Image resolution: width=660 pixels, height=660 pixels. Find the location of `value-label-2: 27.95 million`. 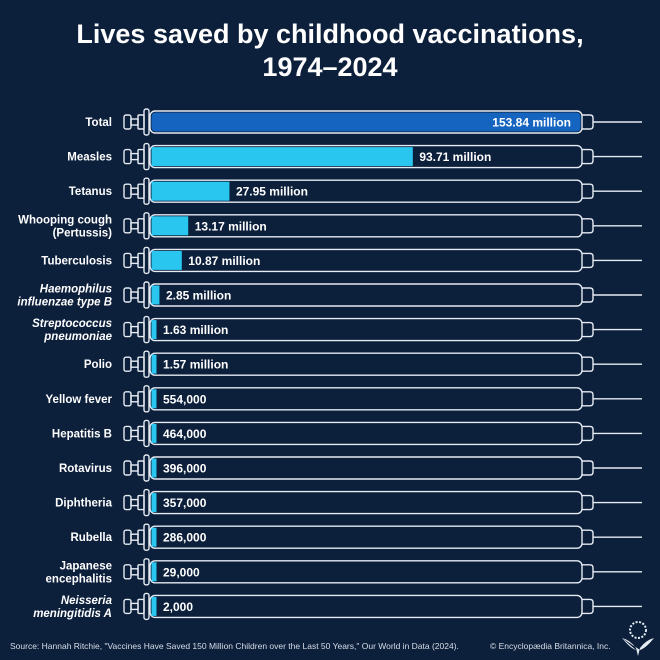

value-label-2: 27.95 million is located at coordinates (272, 192).